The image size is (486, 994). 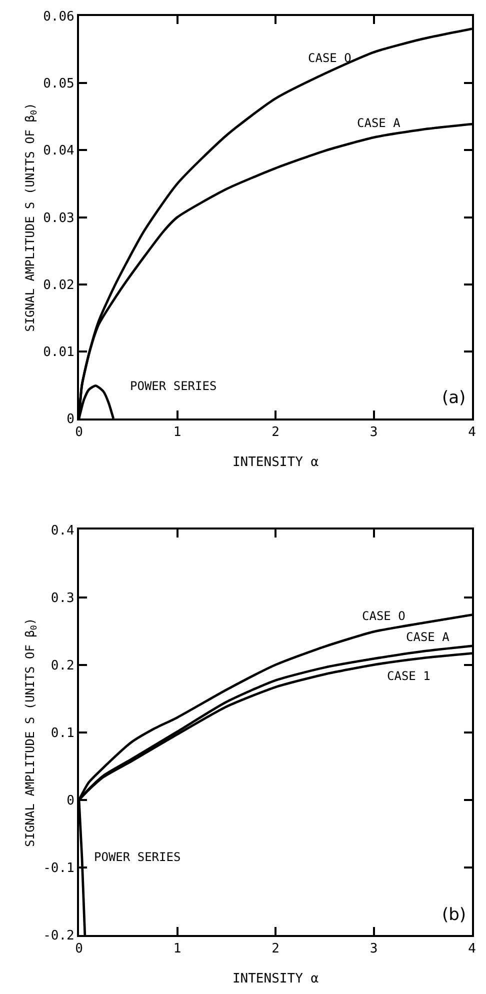 I want to click on y-tick-label: 0.2, so click(x=62, y=666).